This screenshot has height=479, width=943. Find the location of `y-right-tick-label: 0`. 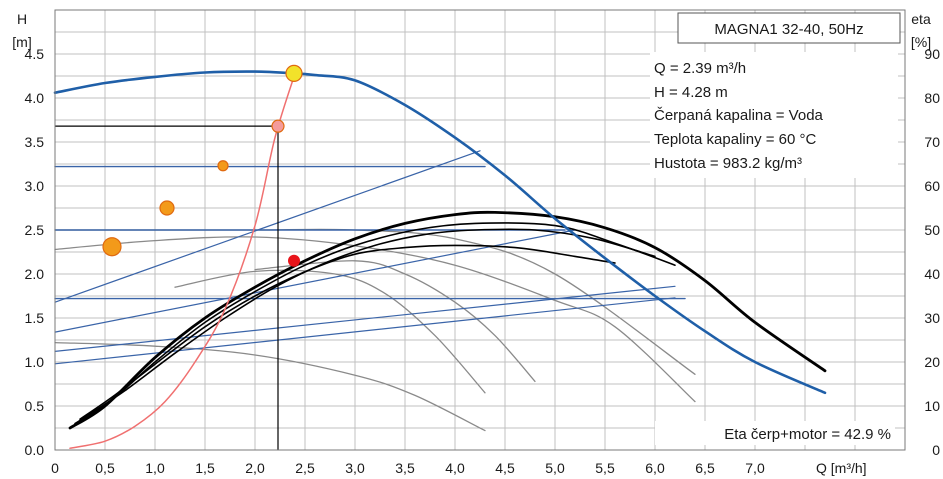

y-right-tick-label: 0 is located at coordinates (936, 450).